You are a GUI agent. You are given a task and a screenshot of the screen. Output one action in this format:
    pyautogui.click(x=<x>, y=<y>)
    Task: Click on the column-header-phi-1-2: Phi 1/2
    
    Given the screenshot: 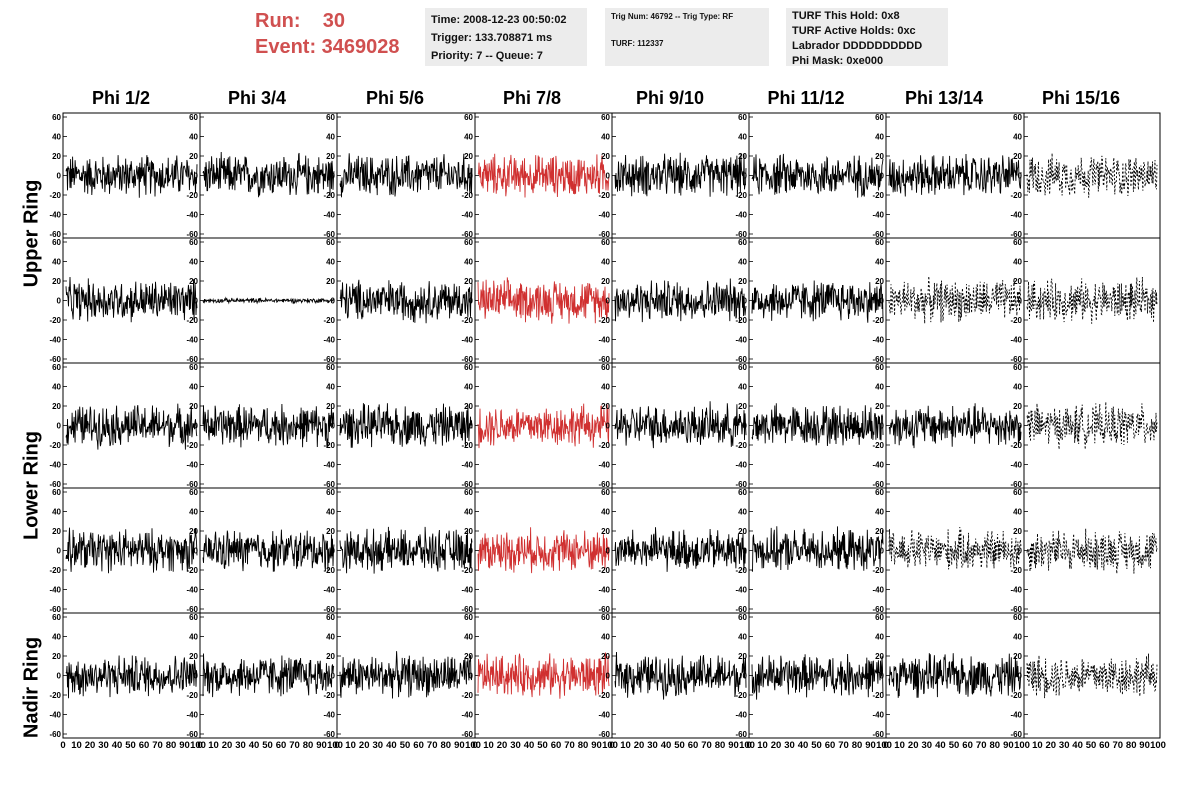 What is the action you would take?
    pyautogui.click(x=121, y=98)
    